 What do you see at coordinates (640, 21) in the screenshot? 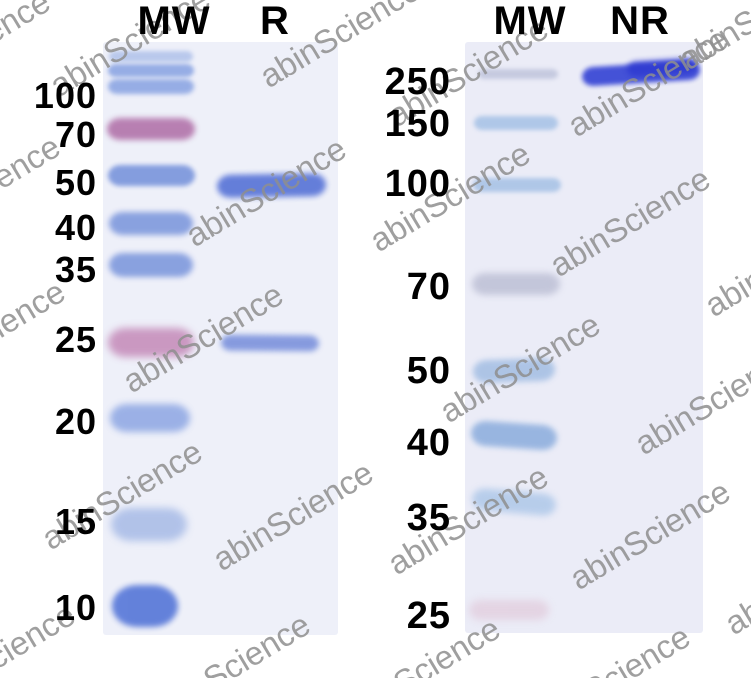
I see `lane-label-nr: NR` at bounding box center [640, 21].